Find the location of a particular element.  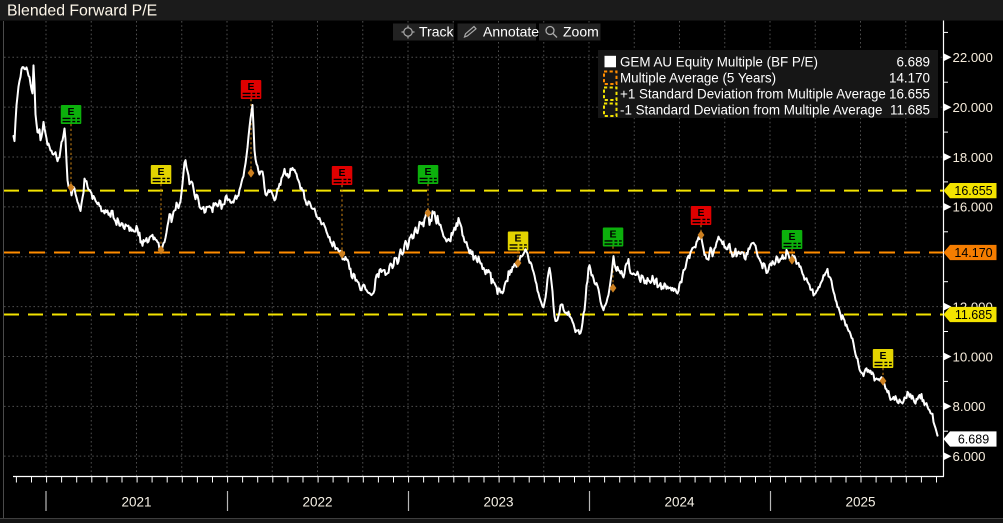

svg-text: 2022 is located at coordinates (317, 502).